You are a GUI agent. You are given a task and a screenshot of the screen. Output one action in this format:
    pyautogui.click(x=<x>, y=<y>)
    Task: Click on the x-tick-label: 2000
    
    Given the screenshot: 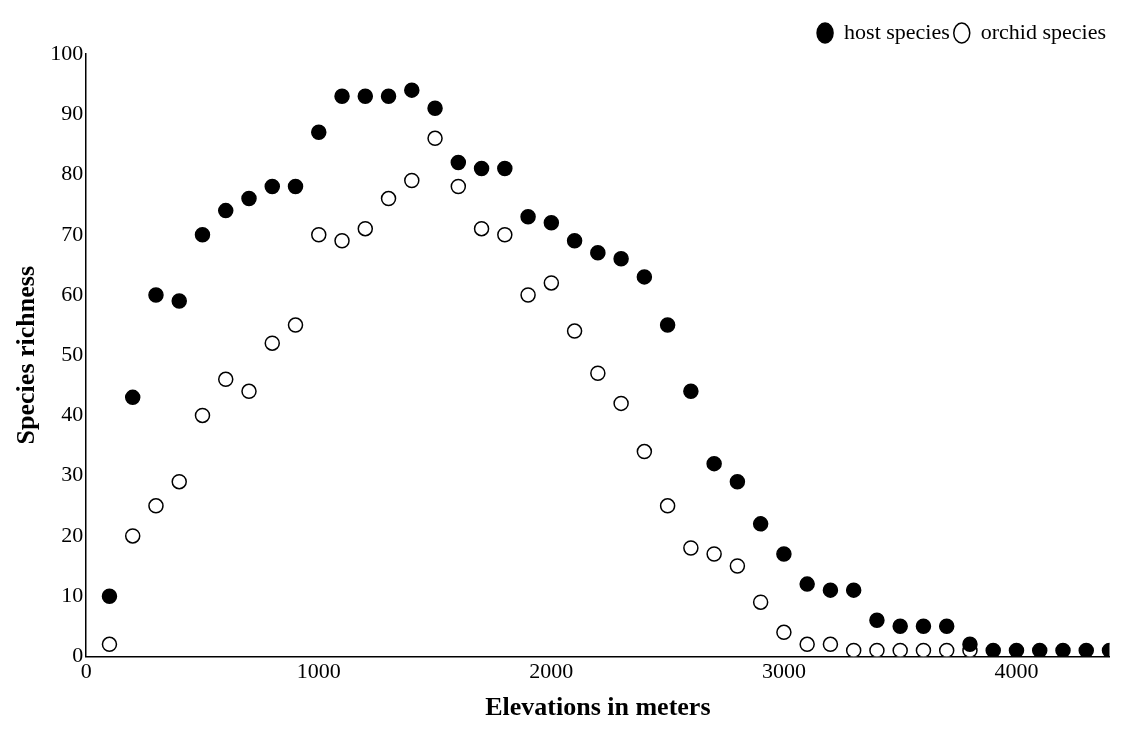 What is the action you would take?
    pyautogui.click(x=551, y=671)
    